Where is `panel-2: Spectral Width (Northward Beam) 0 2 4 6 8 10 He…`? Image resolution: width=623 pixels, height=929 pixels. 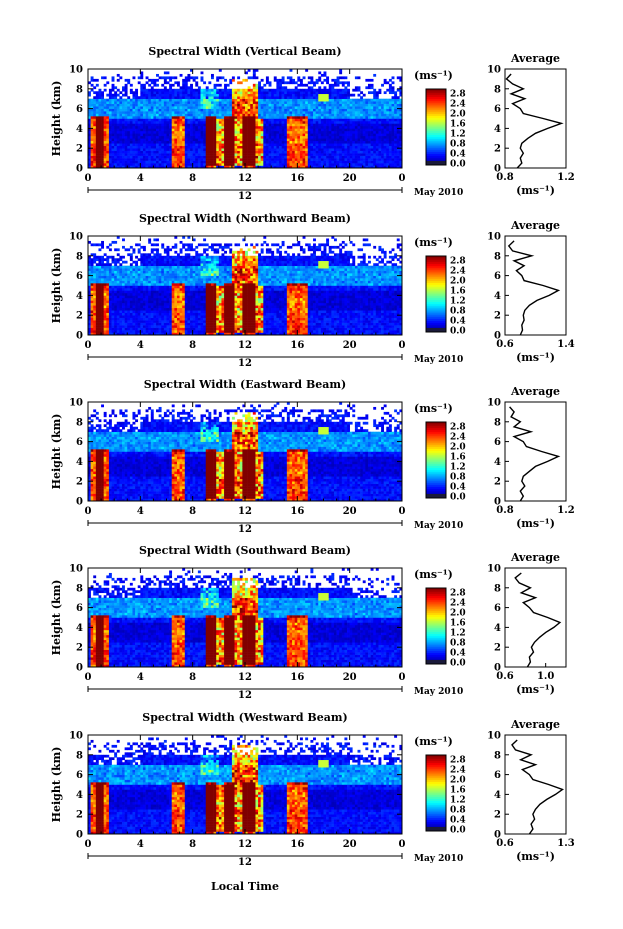 panel-2: Spectral Width (Northward Beam) 0 2 4 6 8 10 He… is located at coordinates (312, 290).